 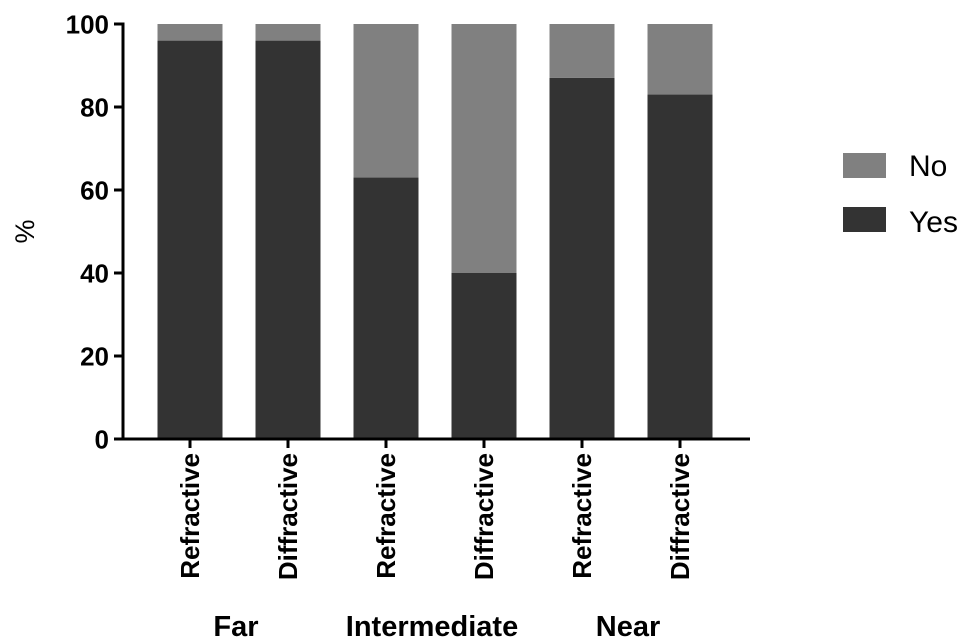 What do you see at coordinates (94, 274) in the screenshot?
I see `y-tick-label: 40` at bounding box center [94, 274].